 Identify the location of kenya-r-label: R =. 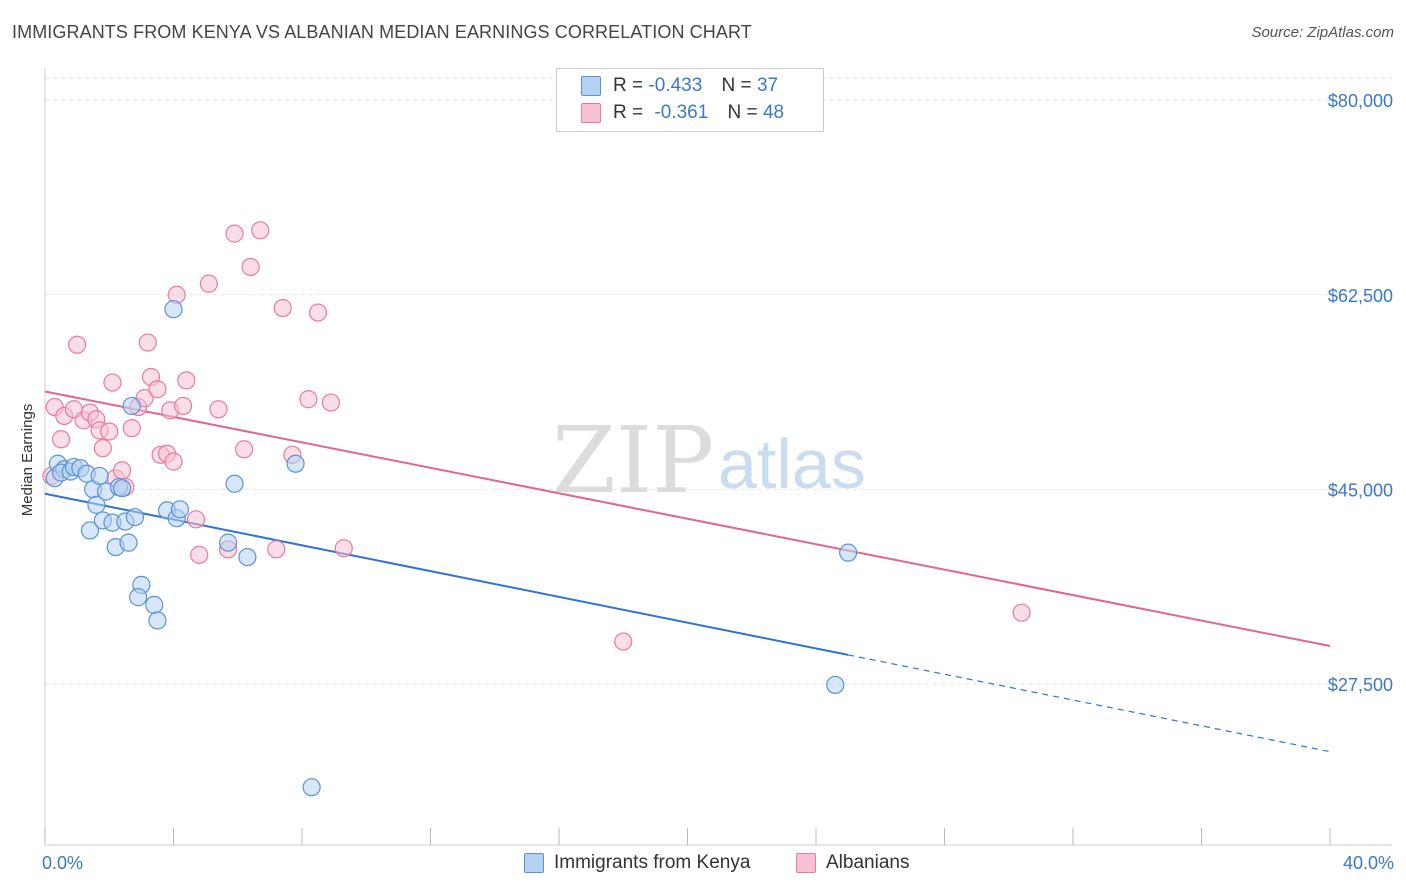
(628, 85).